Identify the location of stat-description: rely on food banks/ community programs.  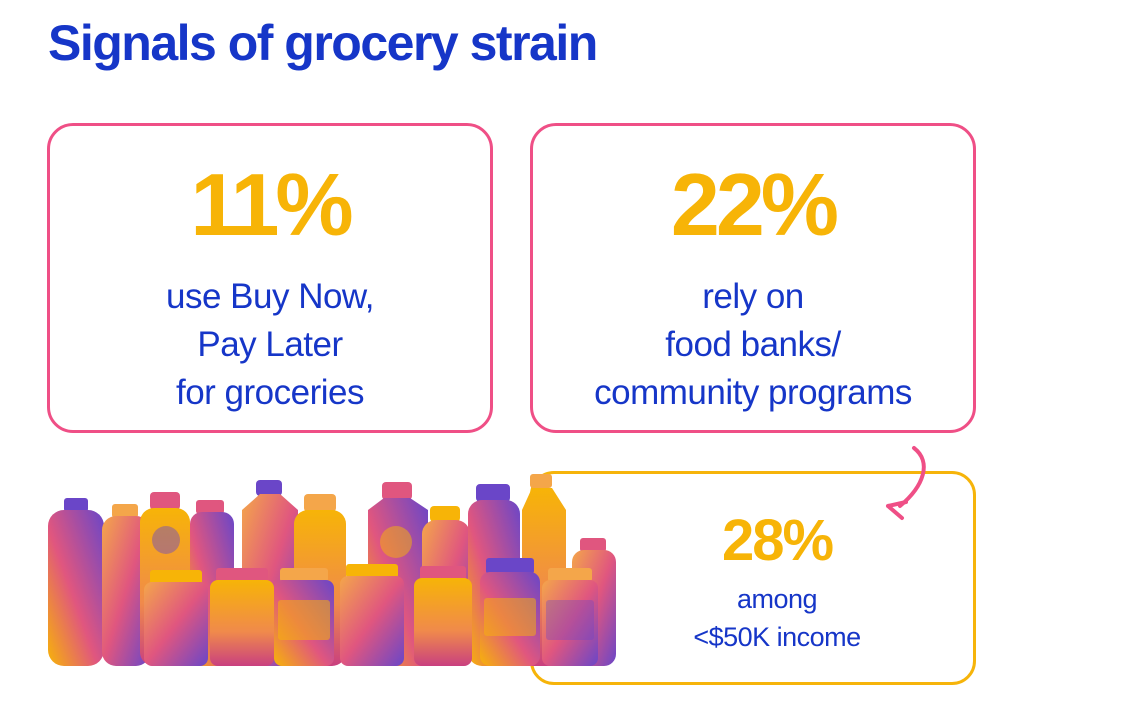
(753, 345).